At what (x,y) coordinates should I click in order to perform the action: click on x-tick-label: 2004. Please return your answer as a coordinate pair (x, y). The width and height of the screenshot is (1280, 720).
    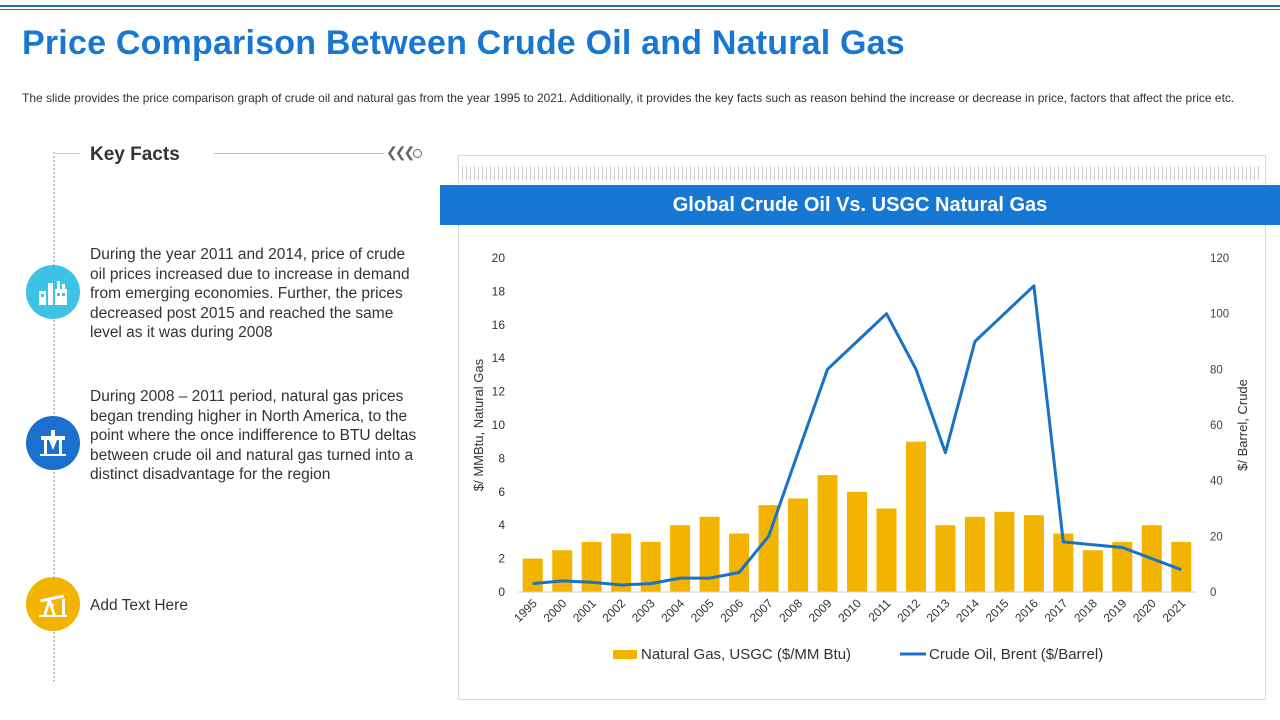
    Looking at the image, I should click on (672, 610).